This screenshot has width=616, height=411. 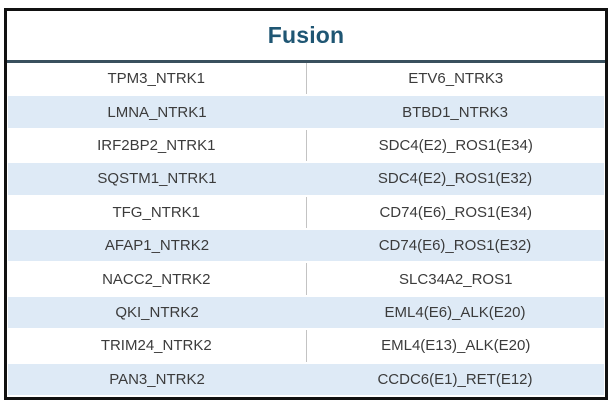 What do you see at coordinates (455, 179) in the screenshot?
I see `fusion-cell-right: SDC4(E2)_ROS1(E32)` at bounding box center [455, 179].